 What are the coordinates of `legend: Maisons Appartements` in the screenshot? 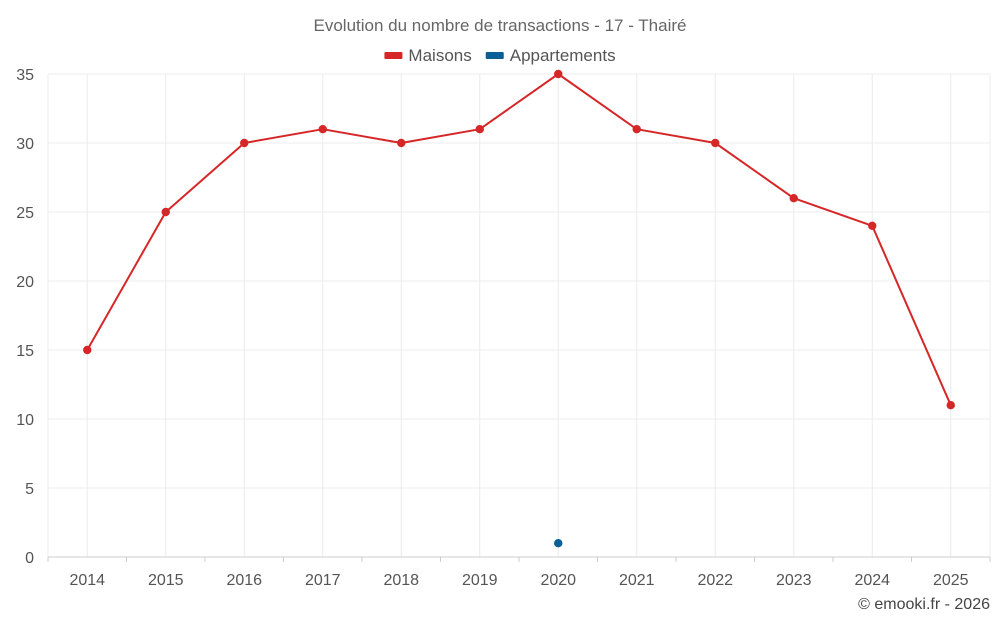 It's located at (500, 55).